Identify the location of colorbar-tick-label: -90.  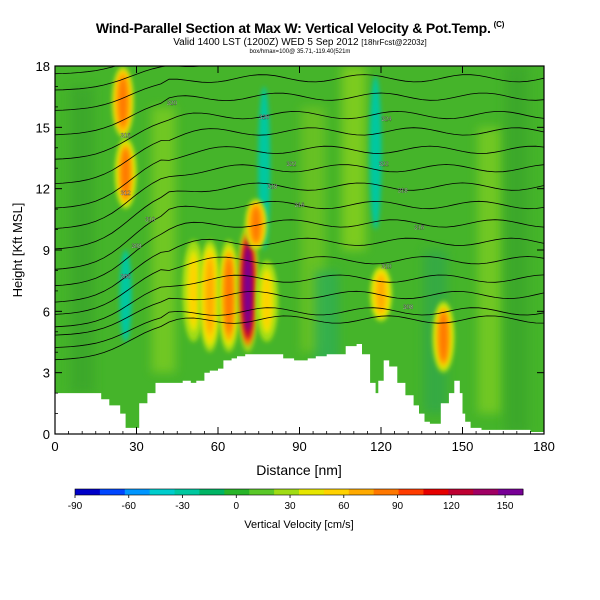
(75, 506).